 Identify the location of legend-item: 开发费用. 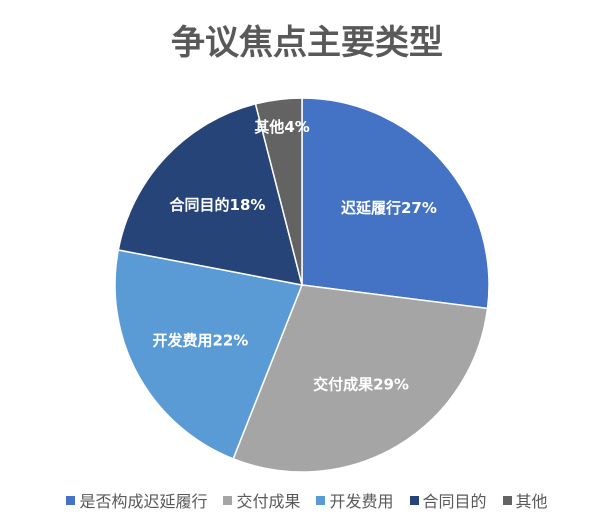
(355, 500).